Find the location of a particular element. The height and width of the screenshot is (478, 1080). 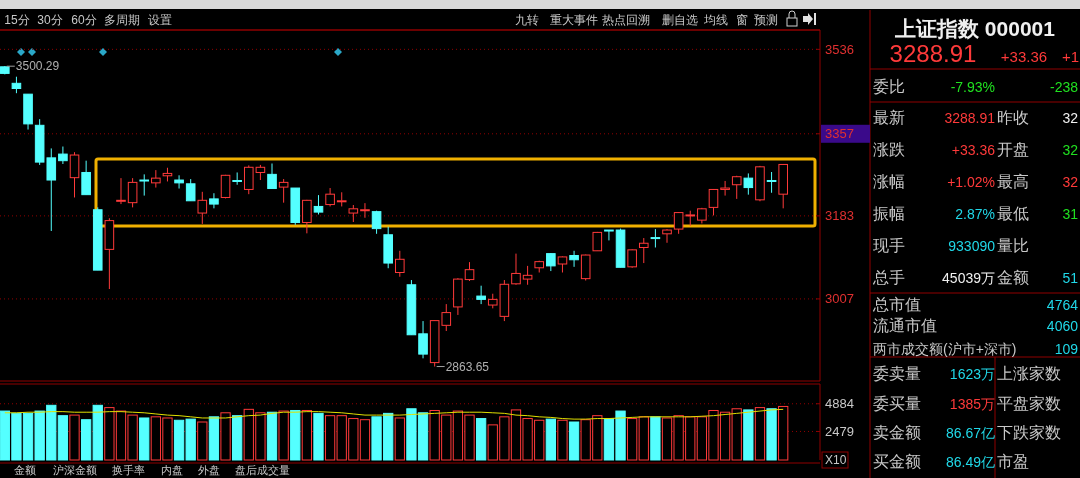

text: 窗 is located at coordinates (742, 20).